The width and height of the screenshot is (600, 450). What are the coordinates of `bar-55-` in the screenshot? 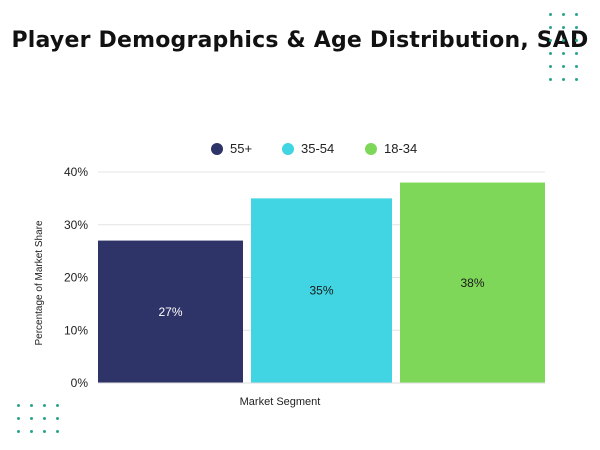 It's located at (170, 311).